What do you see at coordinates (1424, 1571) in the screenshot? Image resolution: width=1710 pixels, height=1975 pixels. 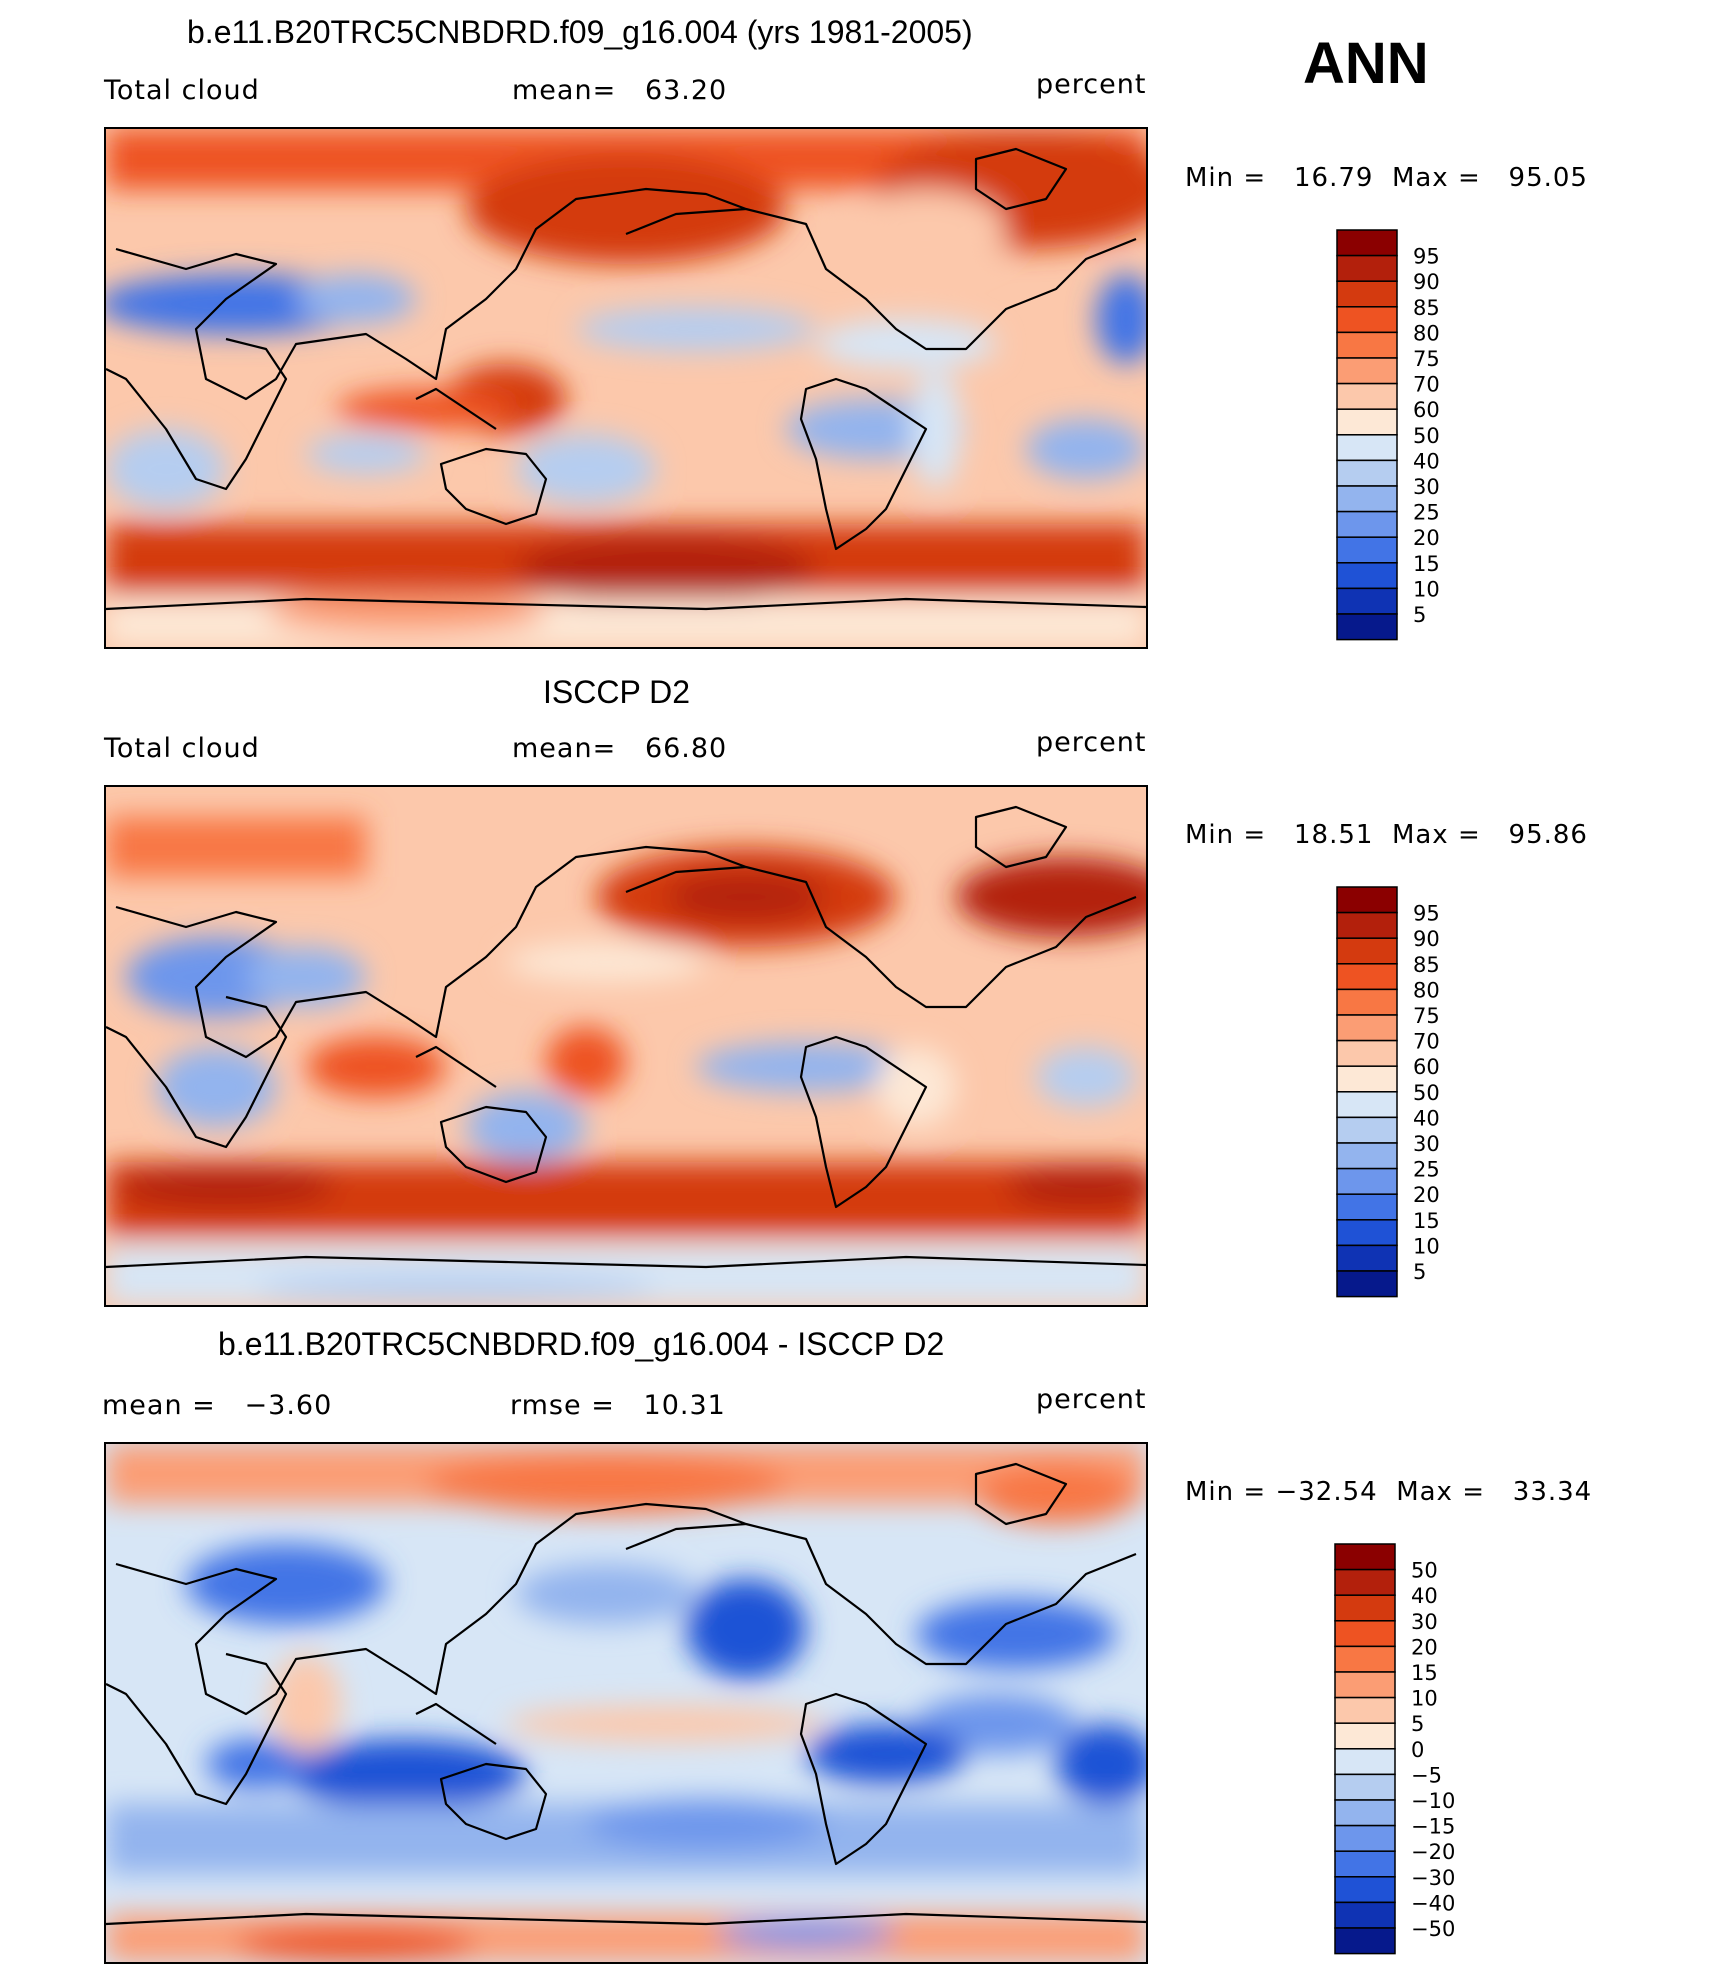 I see `panel-3-colorbar-tick-label: 50` at bounding box center [1424, 1571].